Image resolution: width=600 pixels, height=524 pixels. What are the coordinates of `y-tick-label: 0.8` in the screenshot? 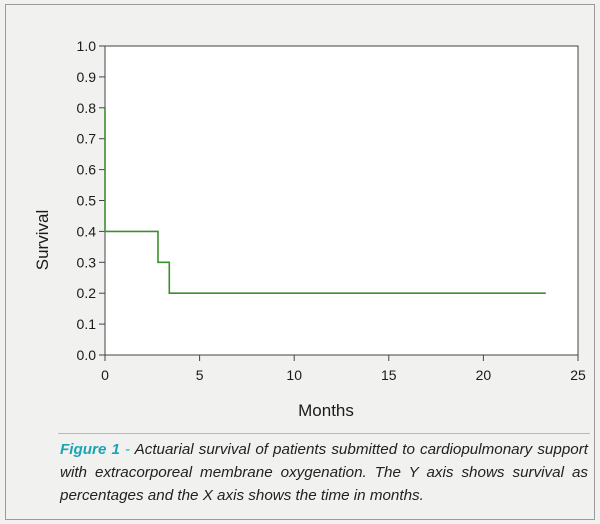 It's located at (87, 108).